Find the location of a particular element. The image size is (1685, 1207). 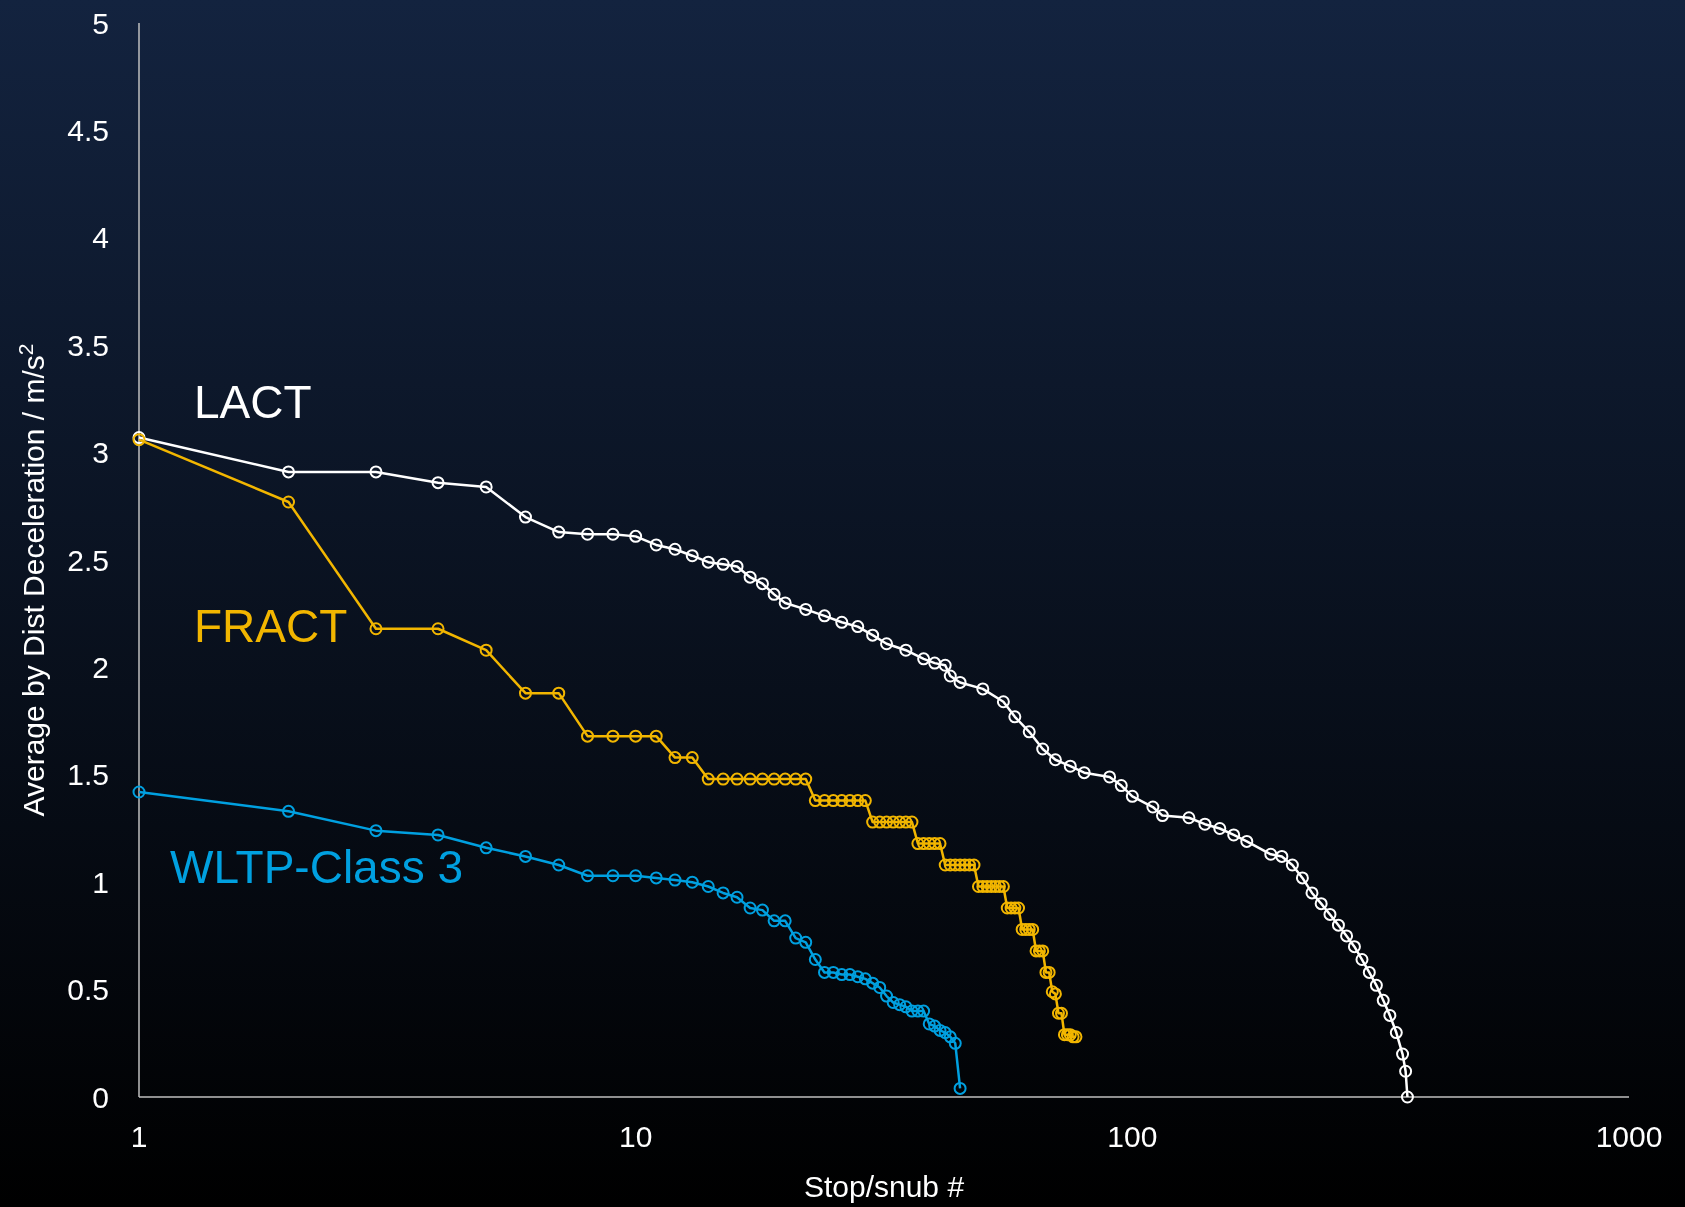

y-tick-label: 3.5 is located at coordinates (88, 345).